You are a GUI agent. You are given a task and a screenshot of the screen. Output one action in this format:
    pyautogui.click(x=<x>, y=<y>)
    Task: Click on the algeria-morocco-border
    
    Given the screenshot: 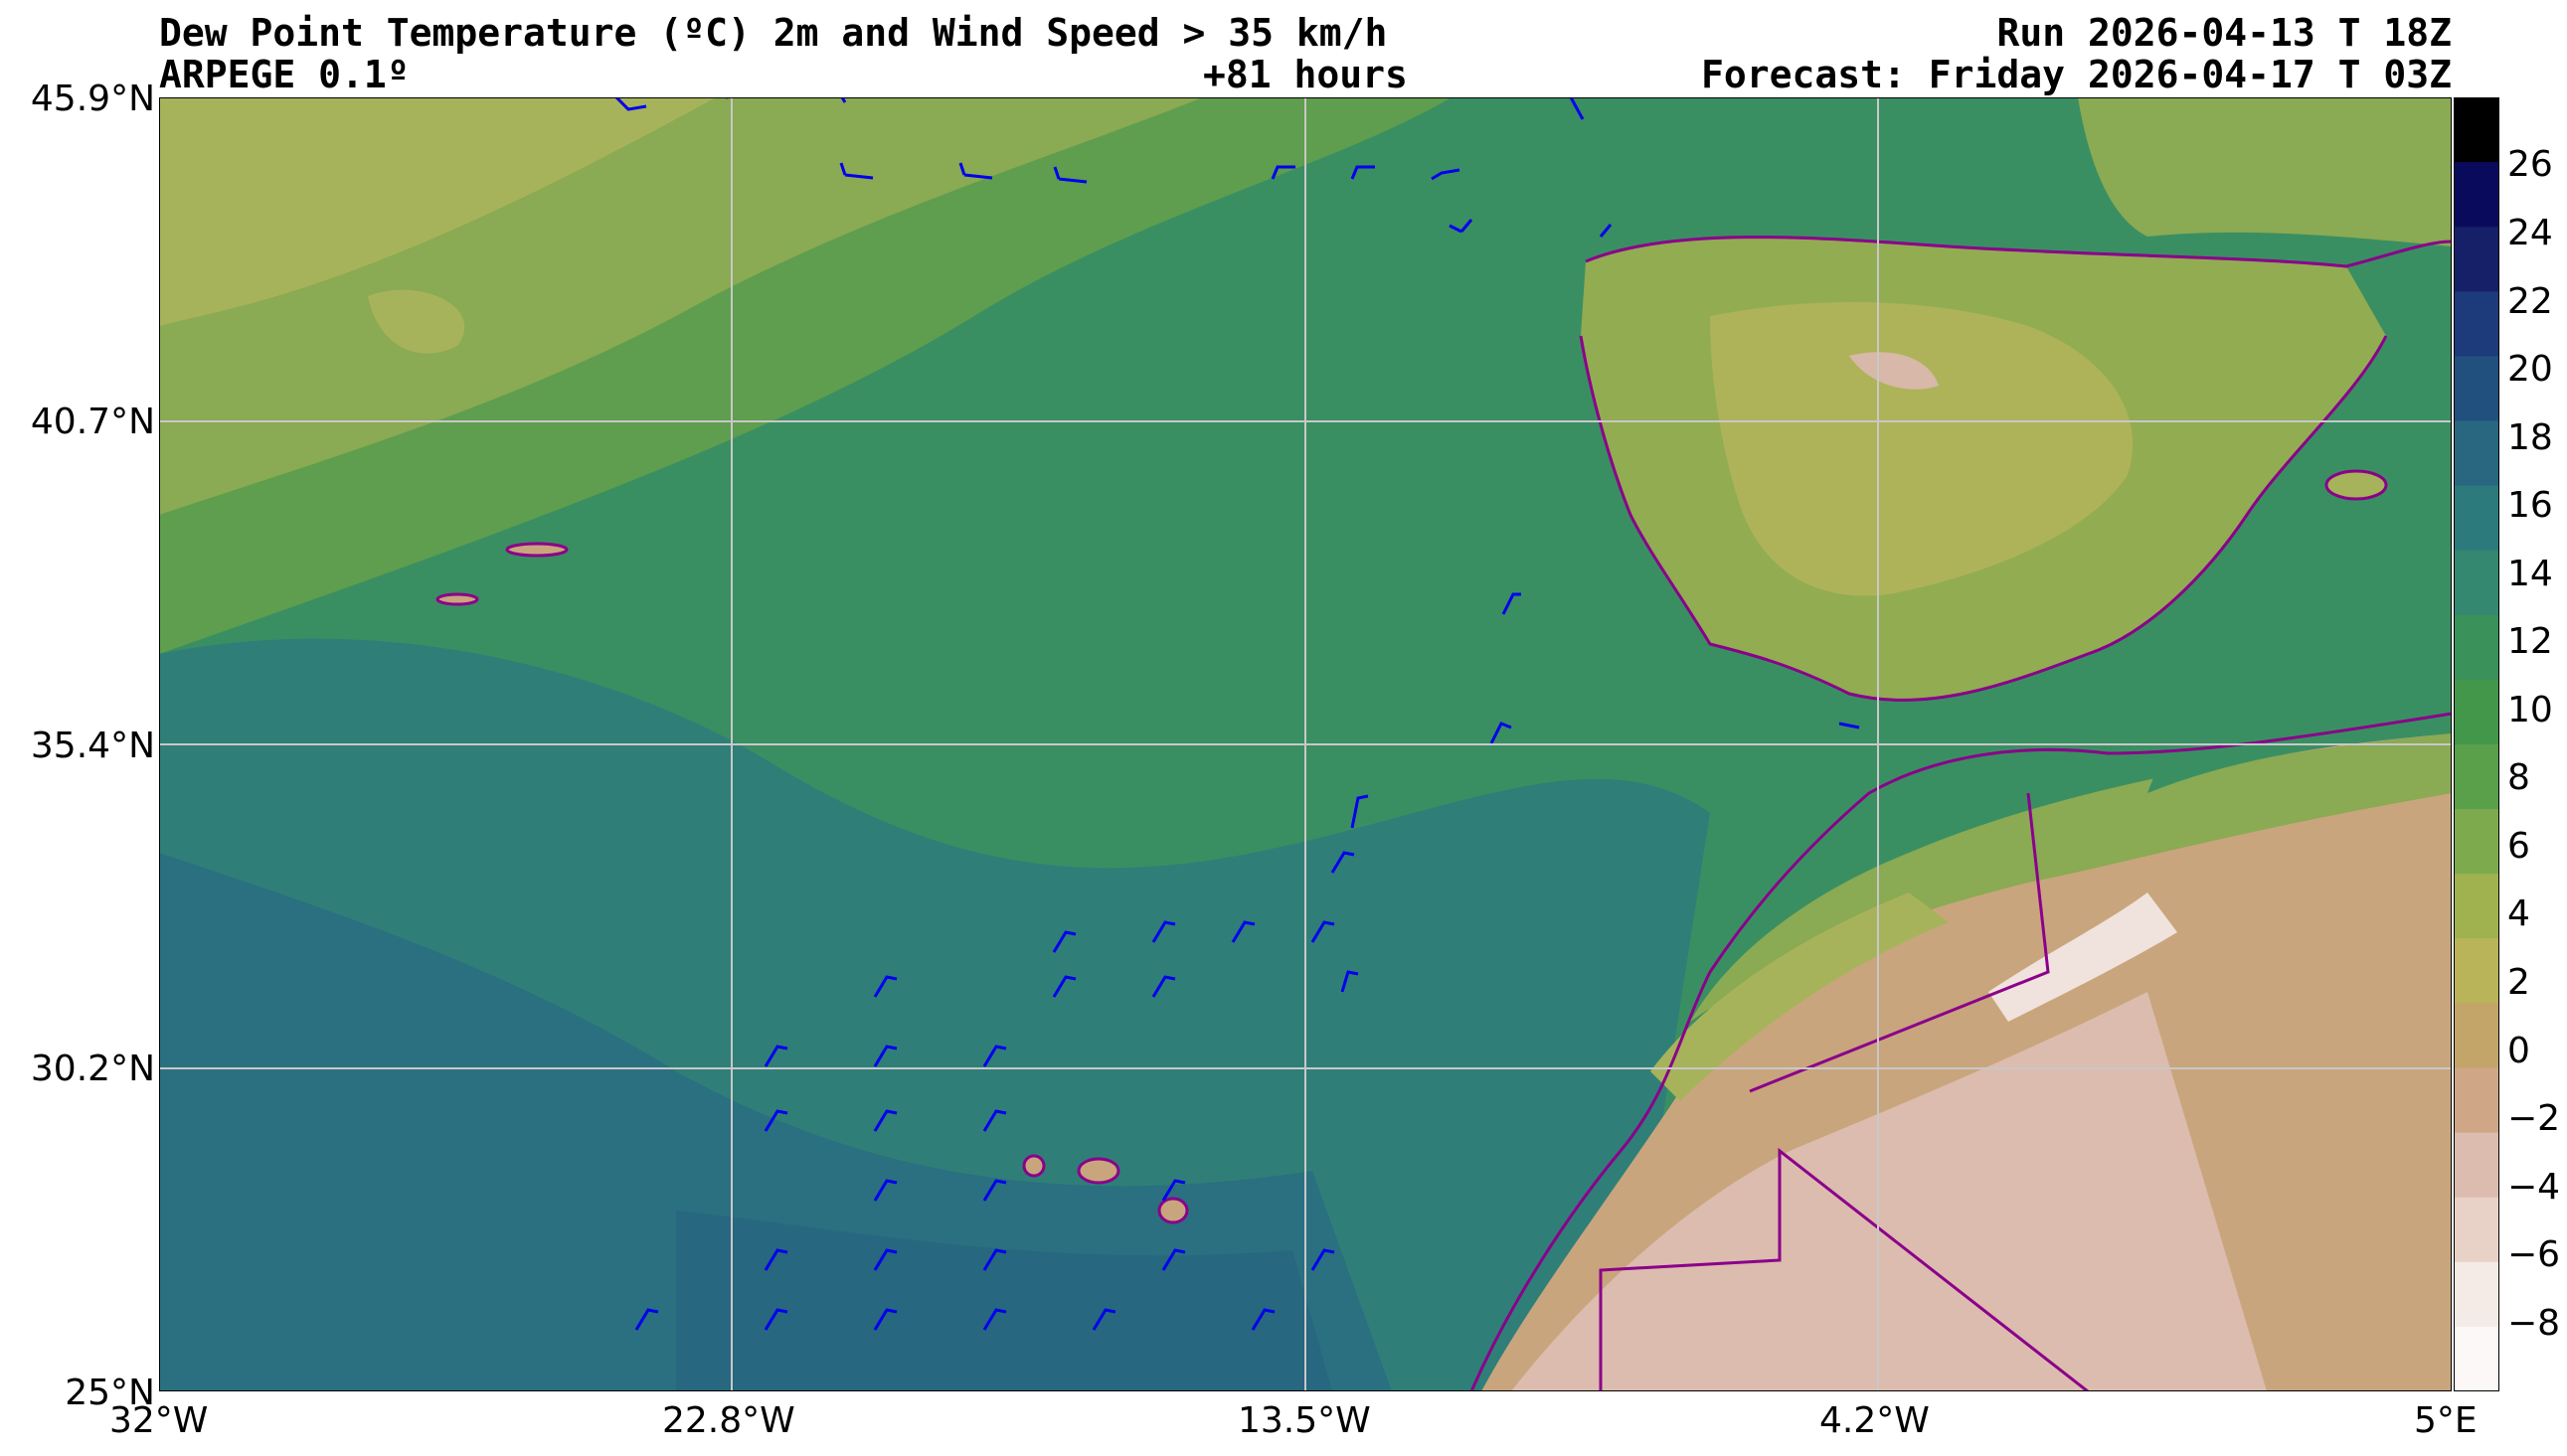 What is the action you would take?
    pyautogui.click(x=1899, y=942)
    